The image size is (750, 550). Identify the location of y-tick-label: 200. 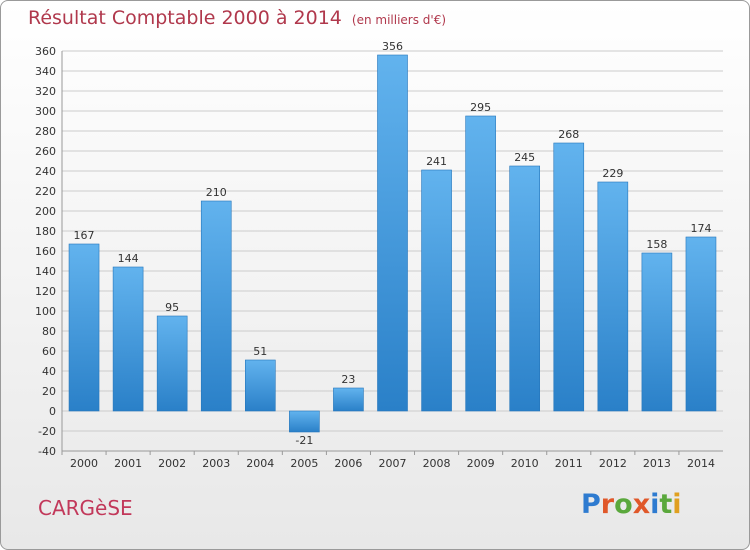
(45, 211).